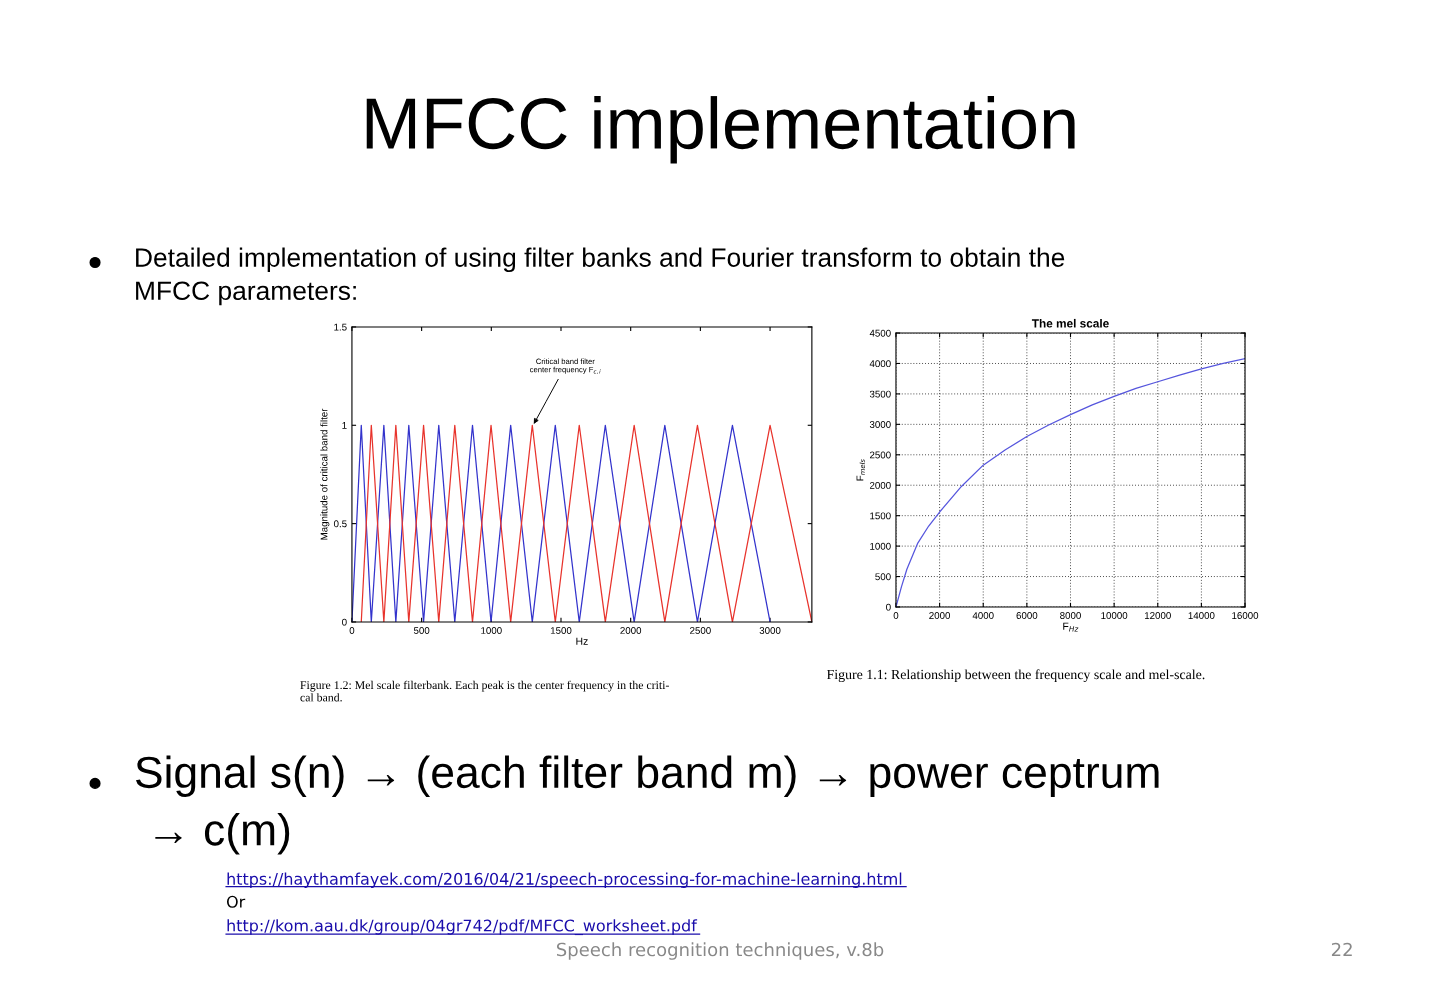 The width and height of the screenshot is (1440, 998). What do you see at coordinates (340, 327) in the screenshot?
I see `y-tick-label: 1.5` at bounding box center [340, 327].